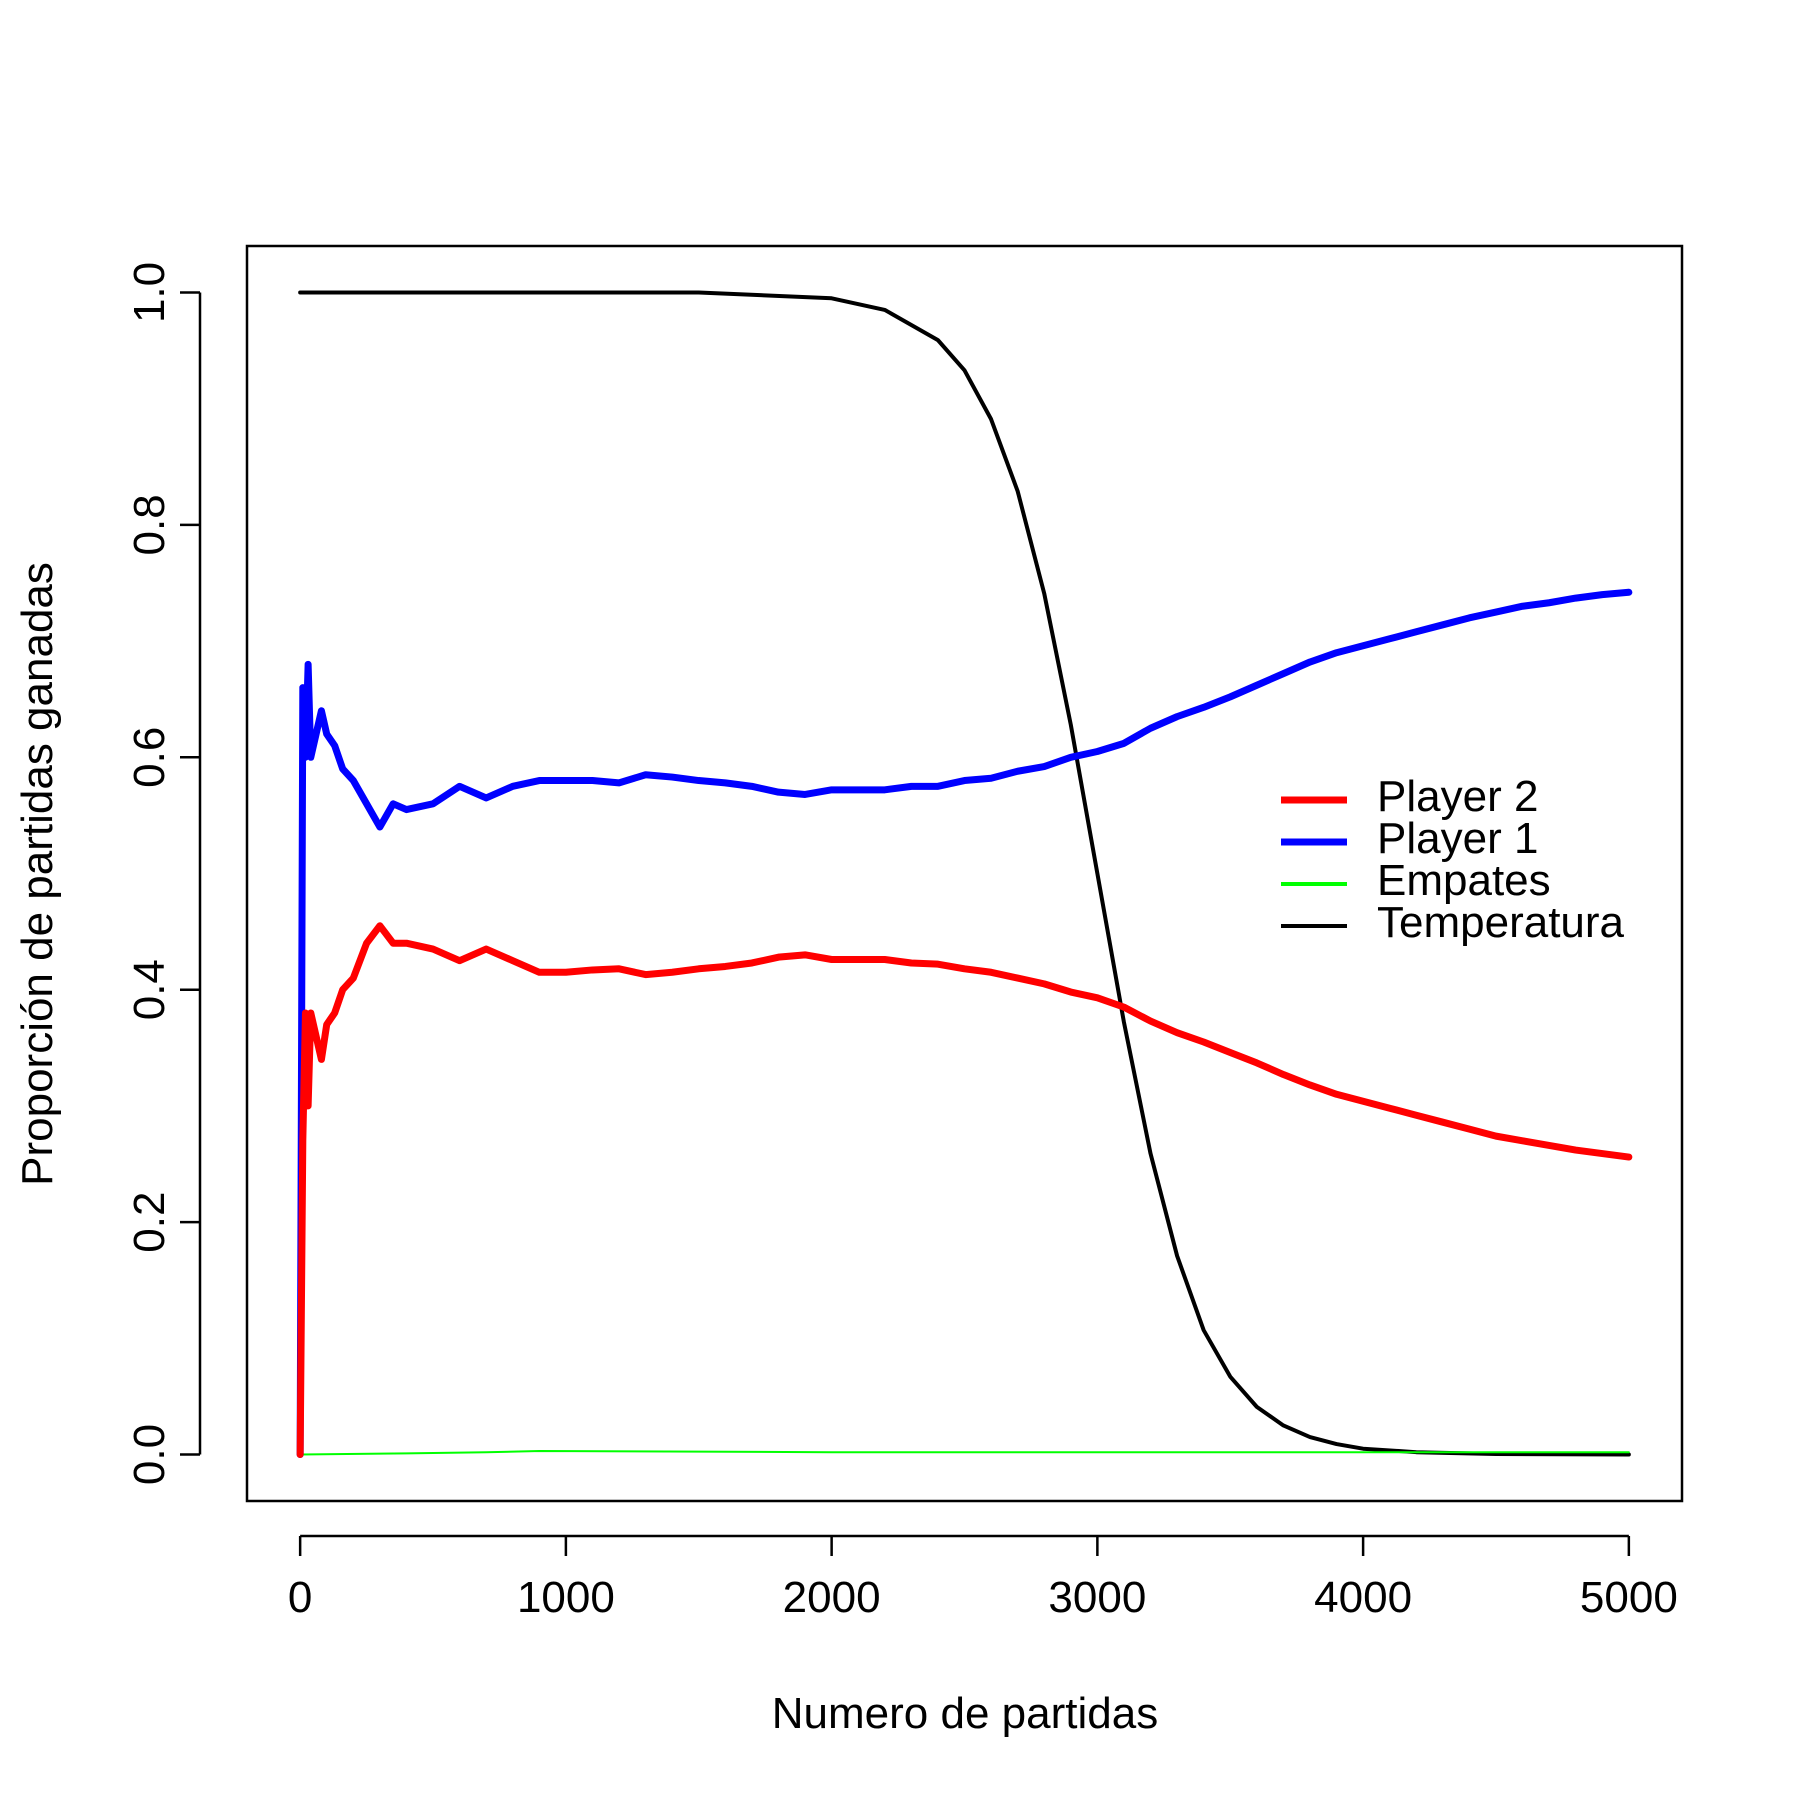 The image size is (1800, 1805). Describe the element at coordinates (1464, 880) in the screenshot. I see `legend-label: Empates` at that location.